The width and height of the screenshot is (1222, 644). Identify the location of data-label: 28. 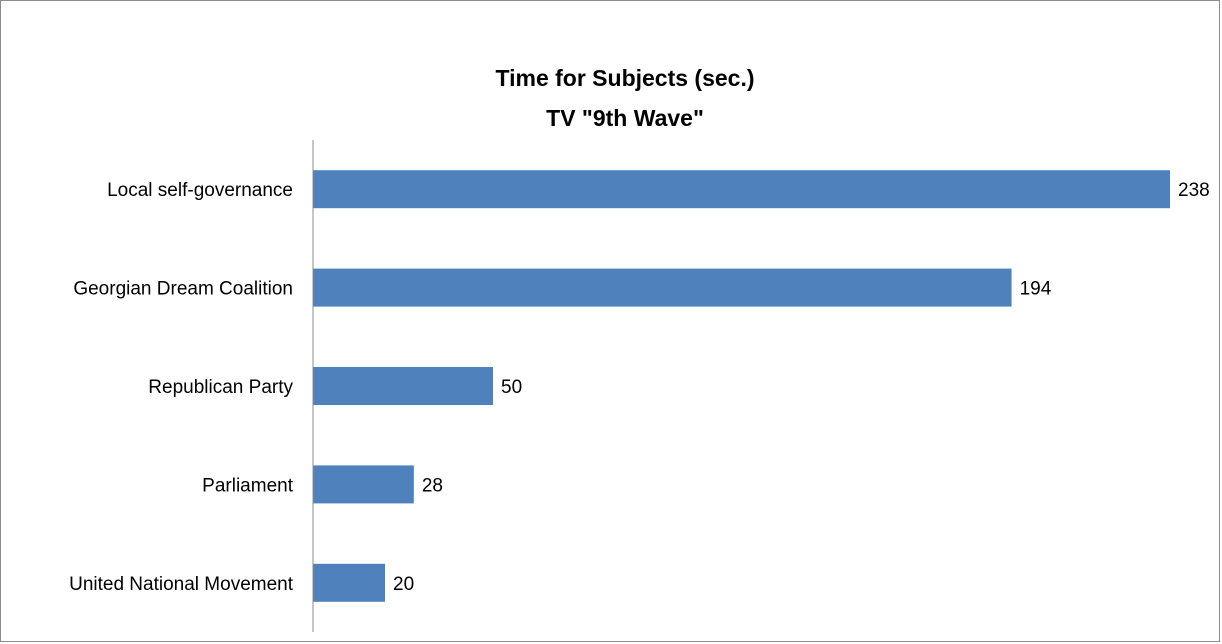
(432, 485).